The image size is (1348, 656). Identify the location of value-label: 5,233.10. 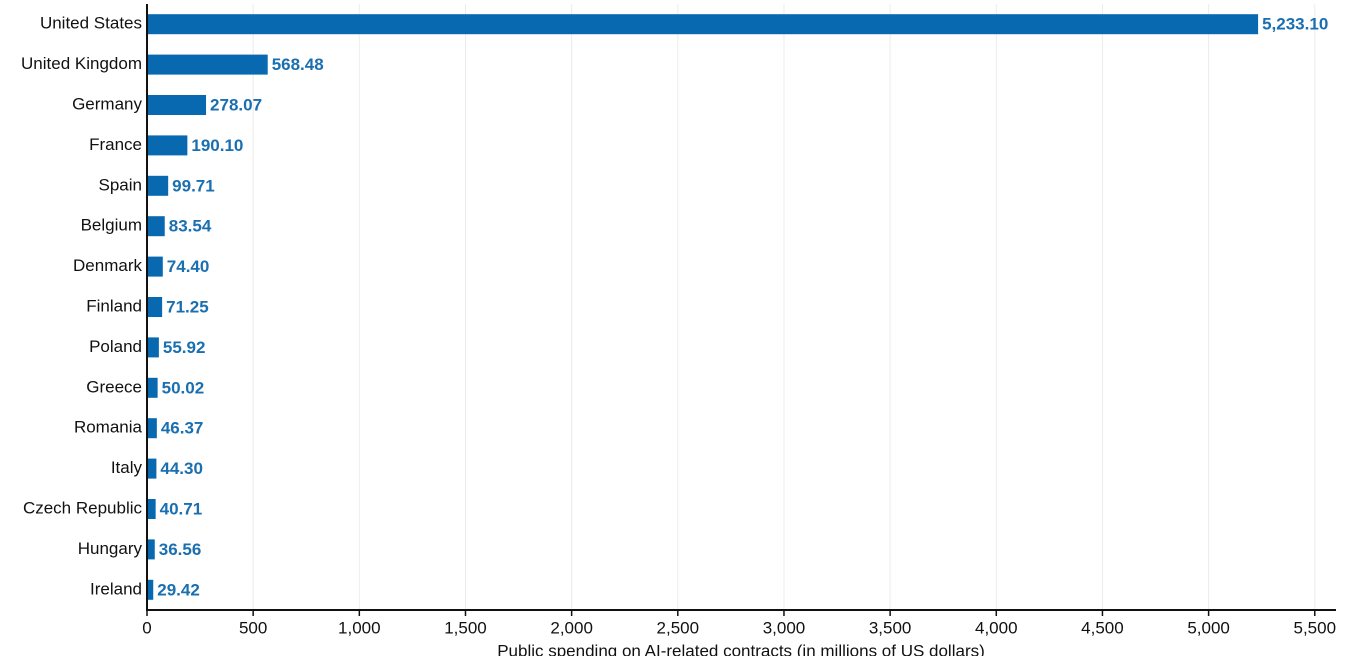
(1295, 24).